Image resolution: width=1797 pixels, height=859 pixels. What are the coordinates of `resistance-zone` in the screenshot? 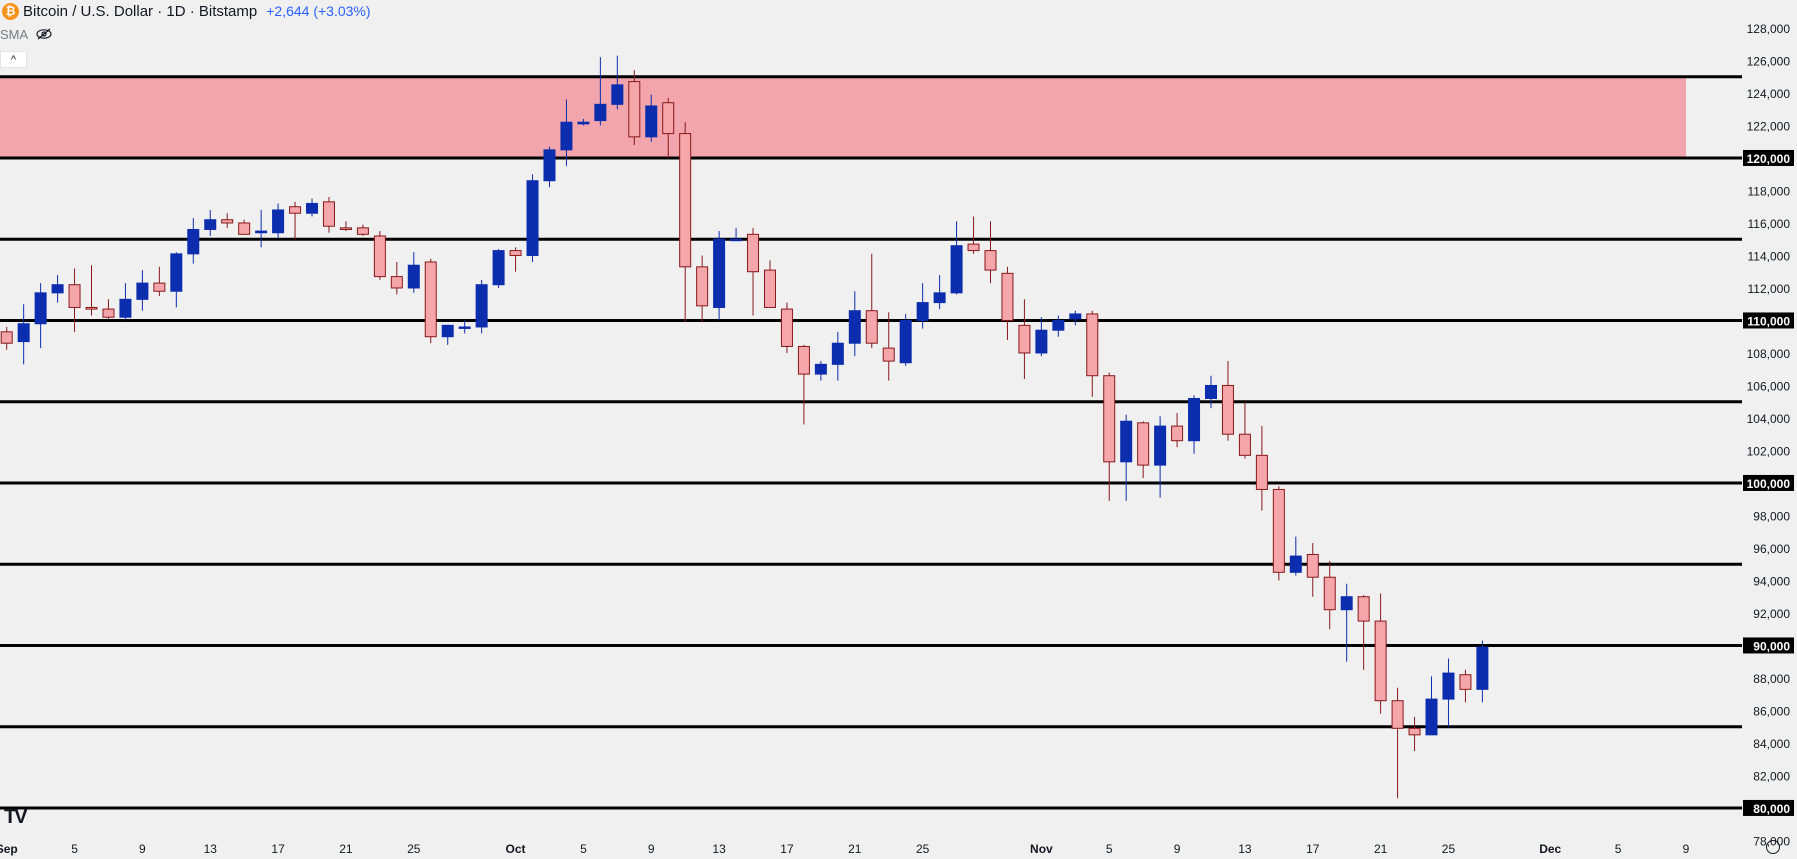 It's located at (843, 117).